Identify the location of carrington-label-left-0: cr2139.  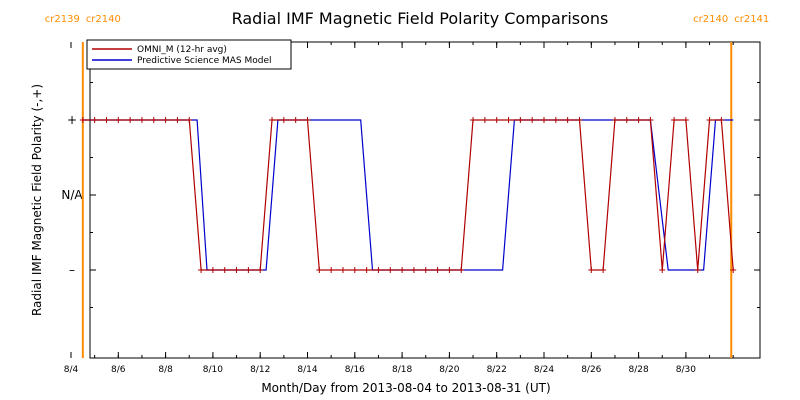
(62, 19).